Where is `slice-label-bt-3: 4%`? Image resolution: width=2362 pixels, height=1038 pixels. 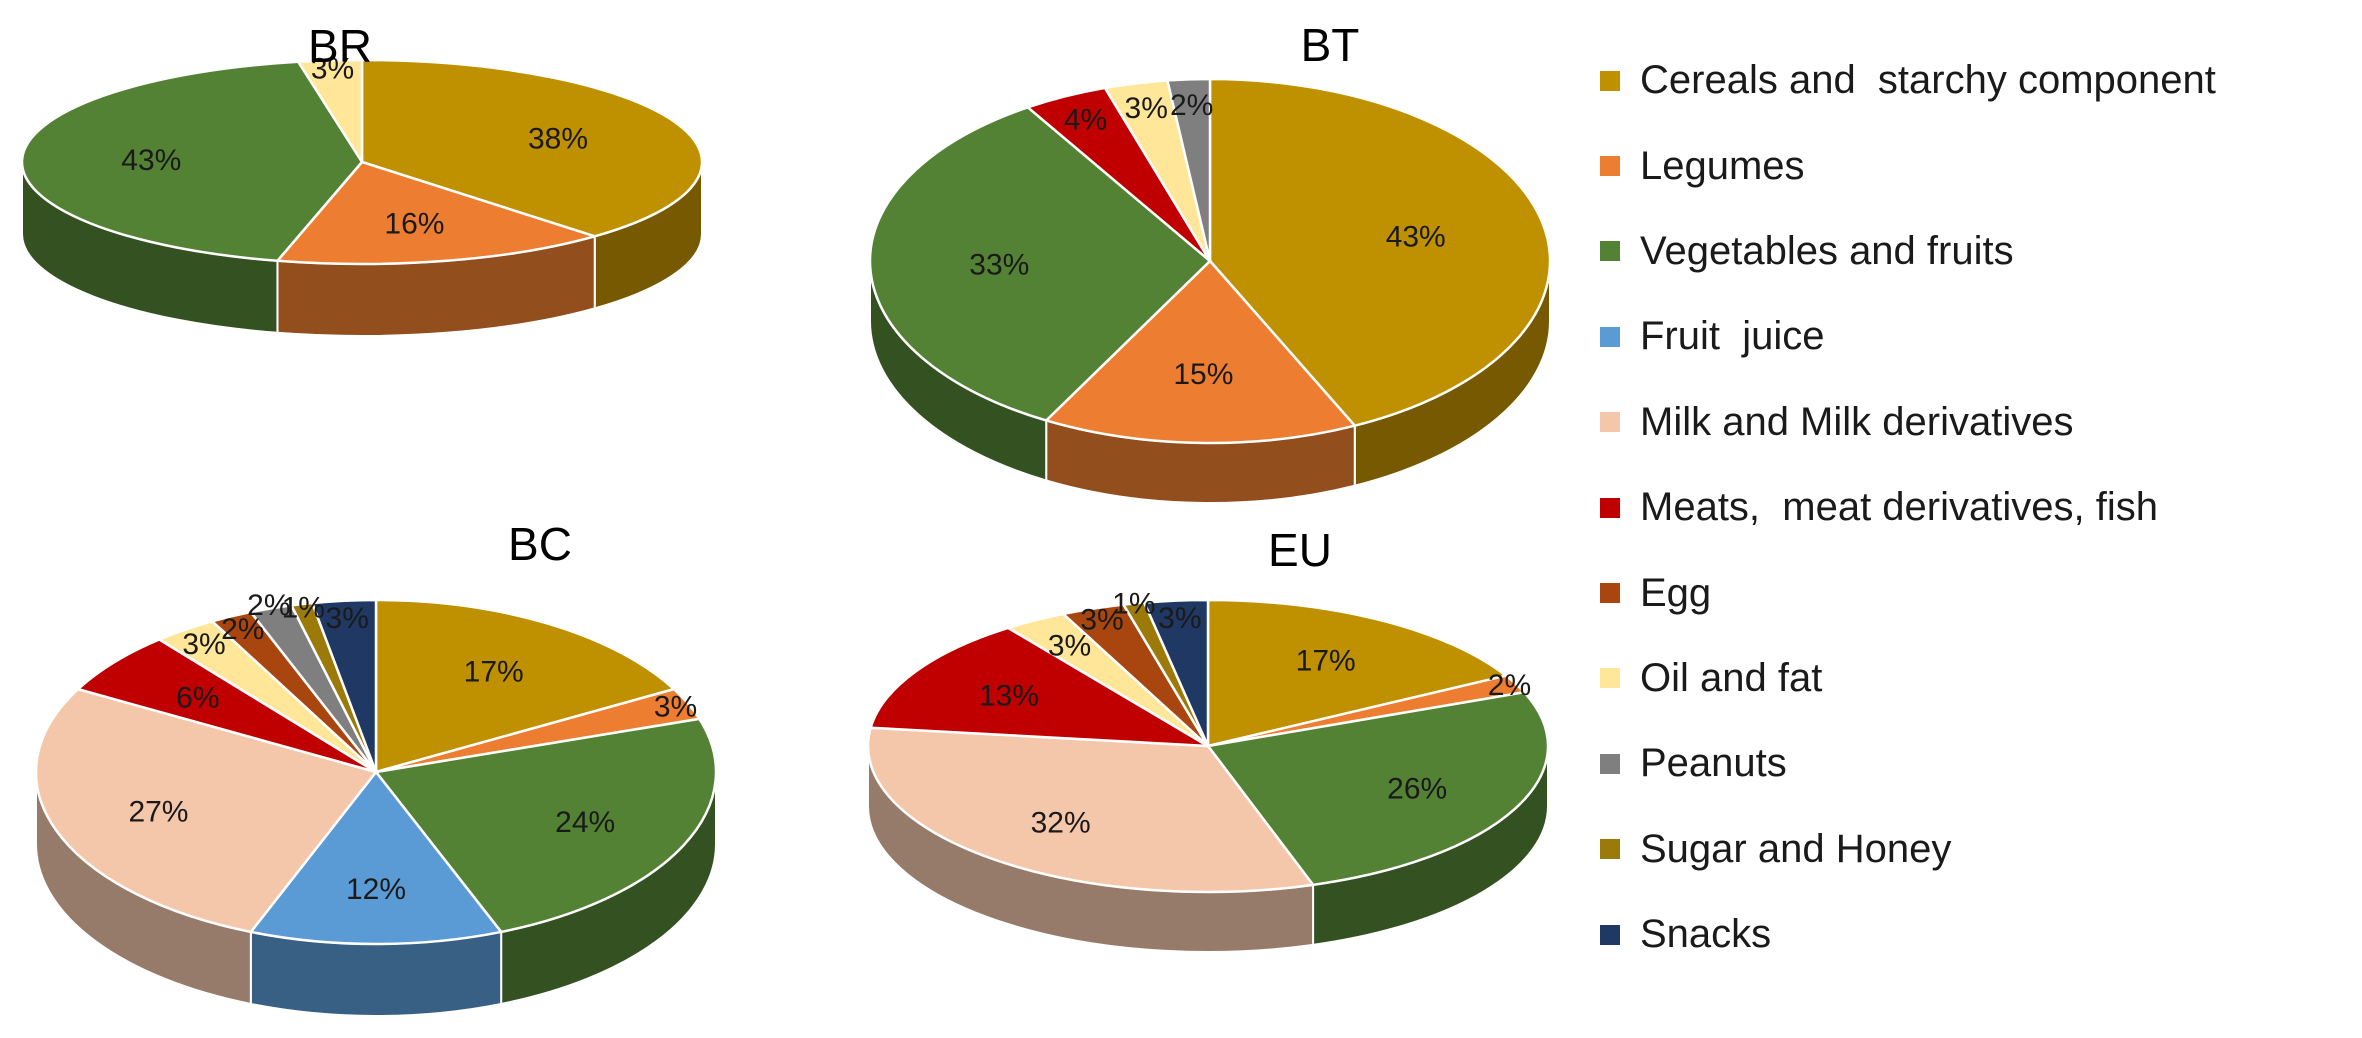 slice-label-bt-3: 4% is located at coordinates (1085, 119).